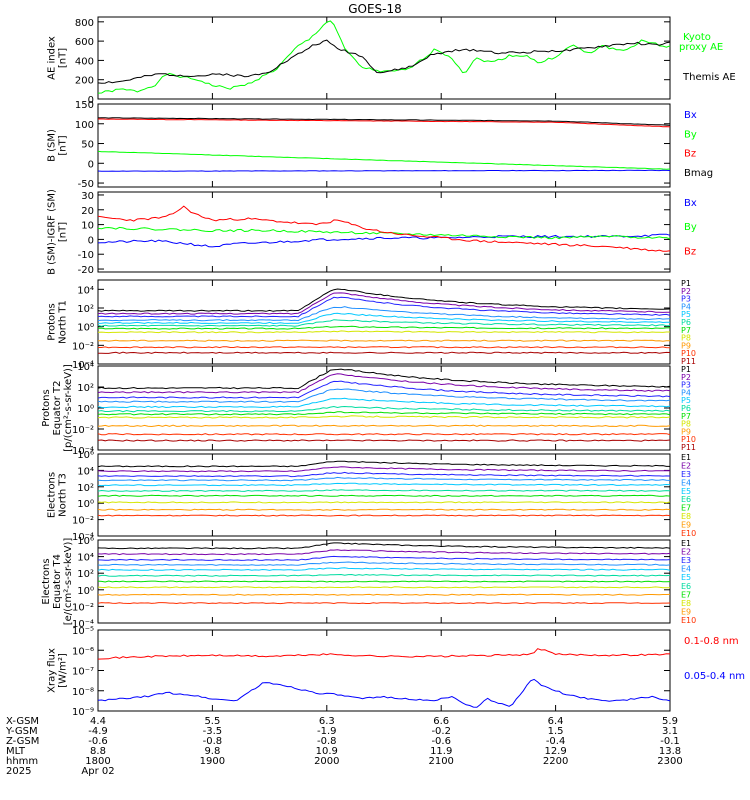 Image resolution: width=750 pixels, height=800 pixels. What do you see at coordinates (384, 509) in the screenshot?
I see `channel-line-enorth-E9` at bounding box center [384, 509].